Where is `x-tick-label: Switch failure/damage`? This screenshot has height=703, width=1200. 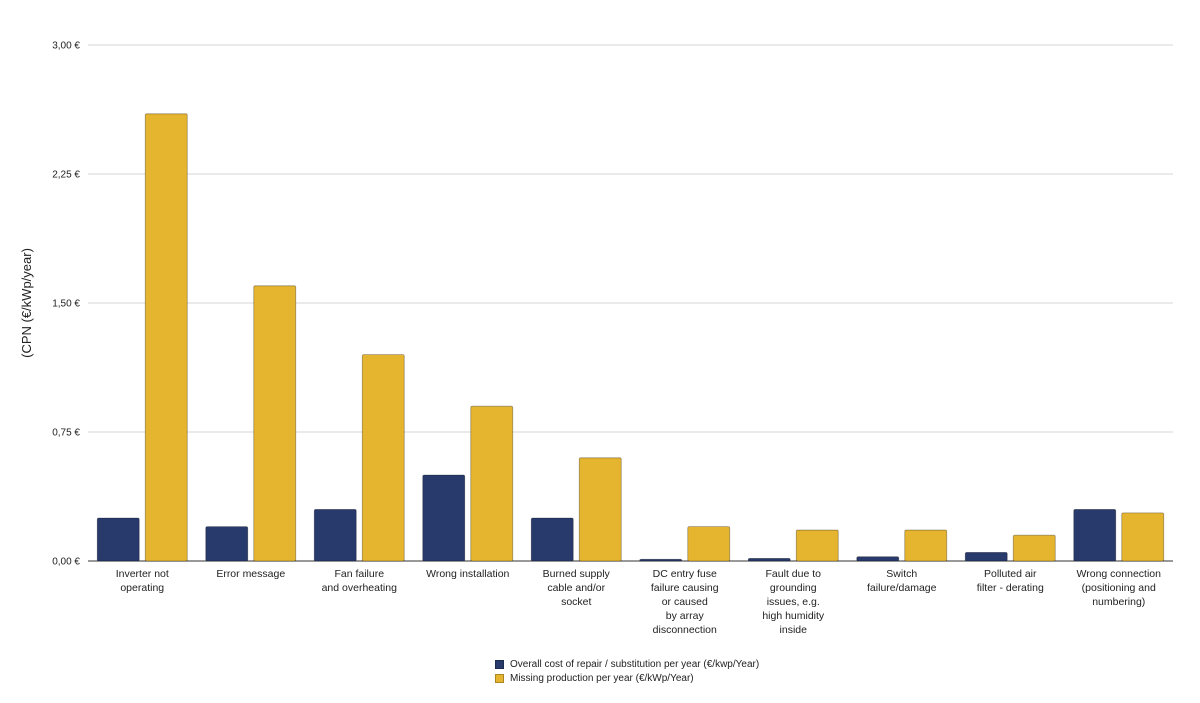 x-tick-label: Switch failure/damage is located at coordinates (902, 581).